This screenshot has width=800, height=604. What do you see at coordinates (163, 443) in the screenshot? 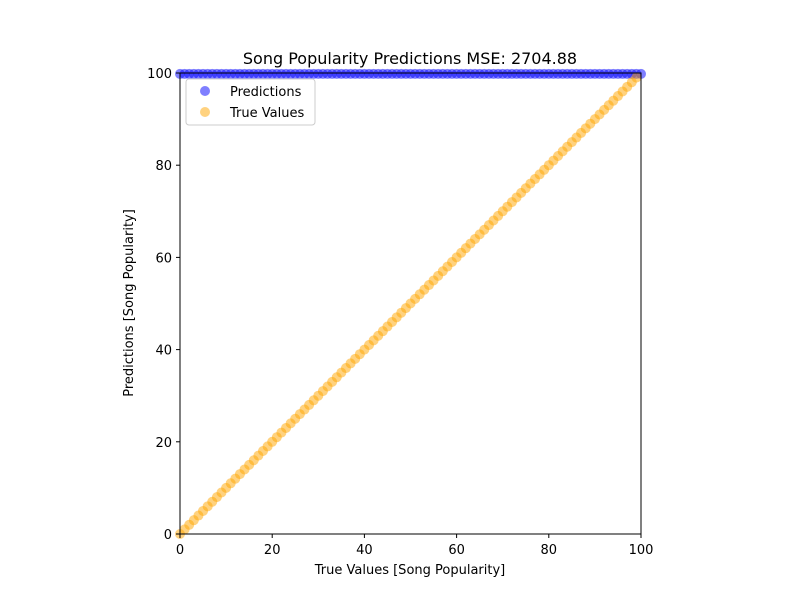
I see `y-tick-label: 20` at bounding box center [163, 443].